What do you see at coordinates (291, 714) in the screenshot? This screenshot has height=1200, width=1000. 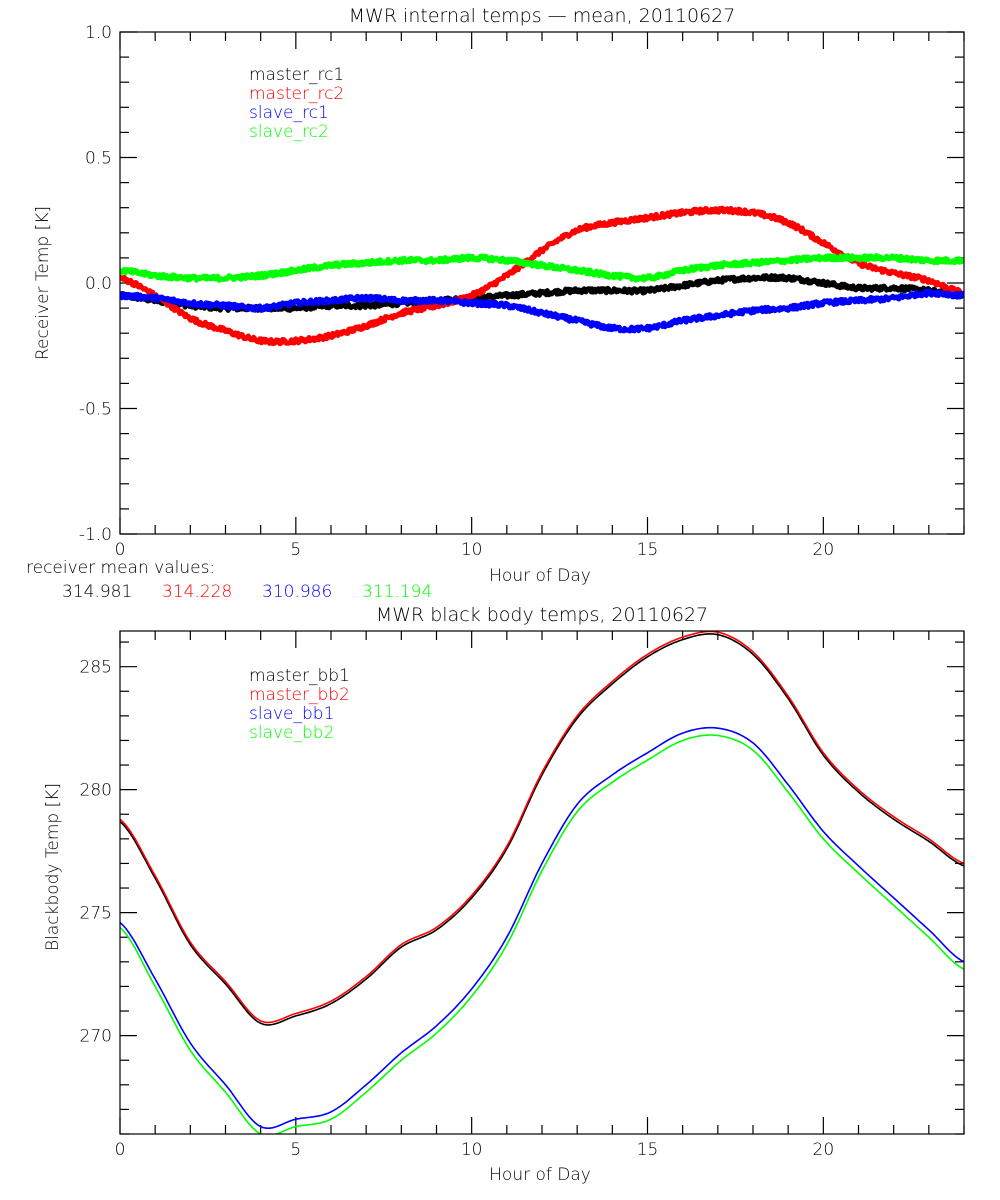 I see `legend-entry-slave_bb1: slave_bb1` at bounding box center [291, 714].